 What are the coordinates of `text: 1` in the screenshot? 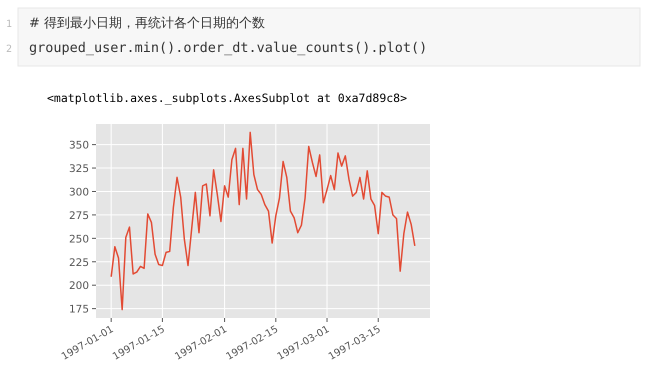 It's located at (9, 24).